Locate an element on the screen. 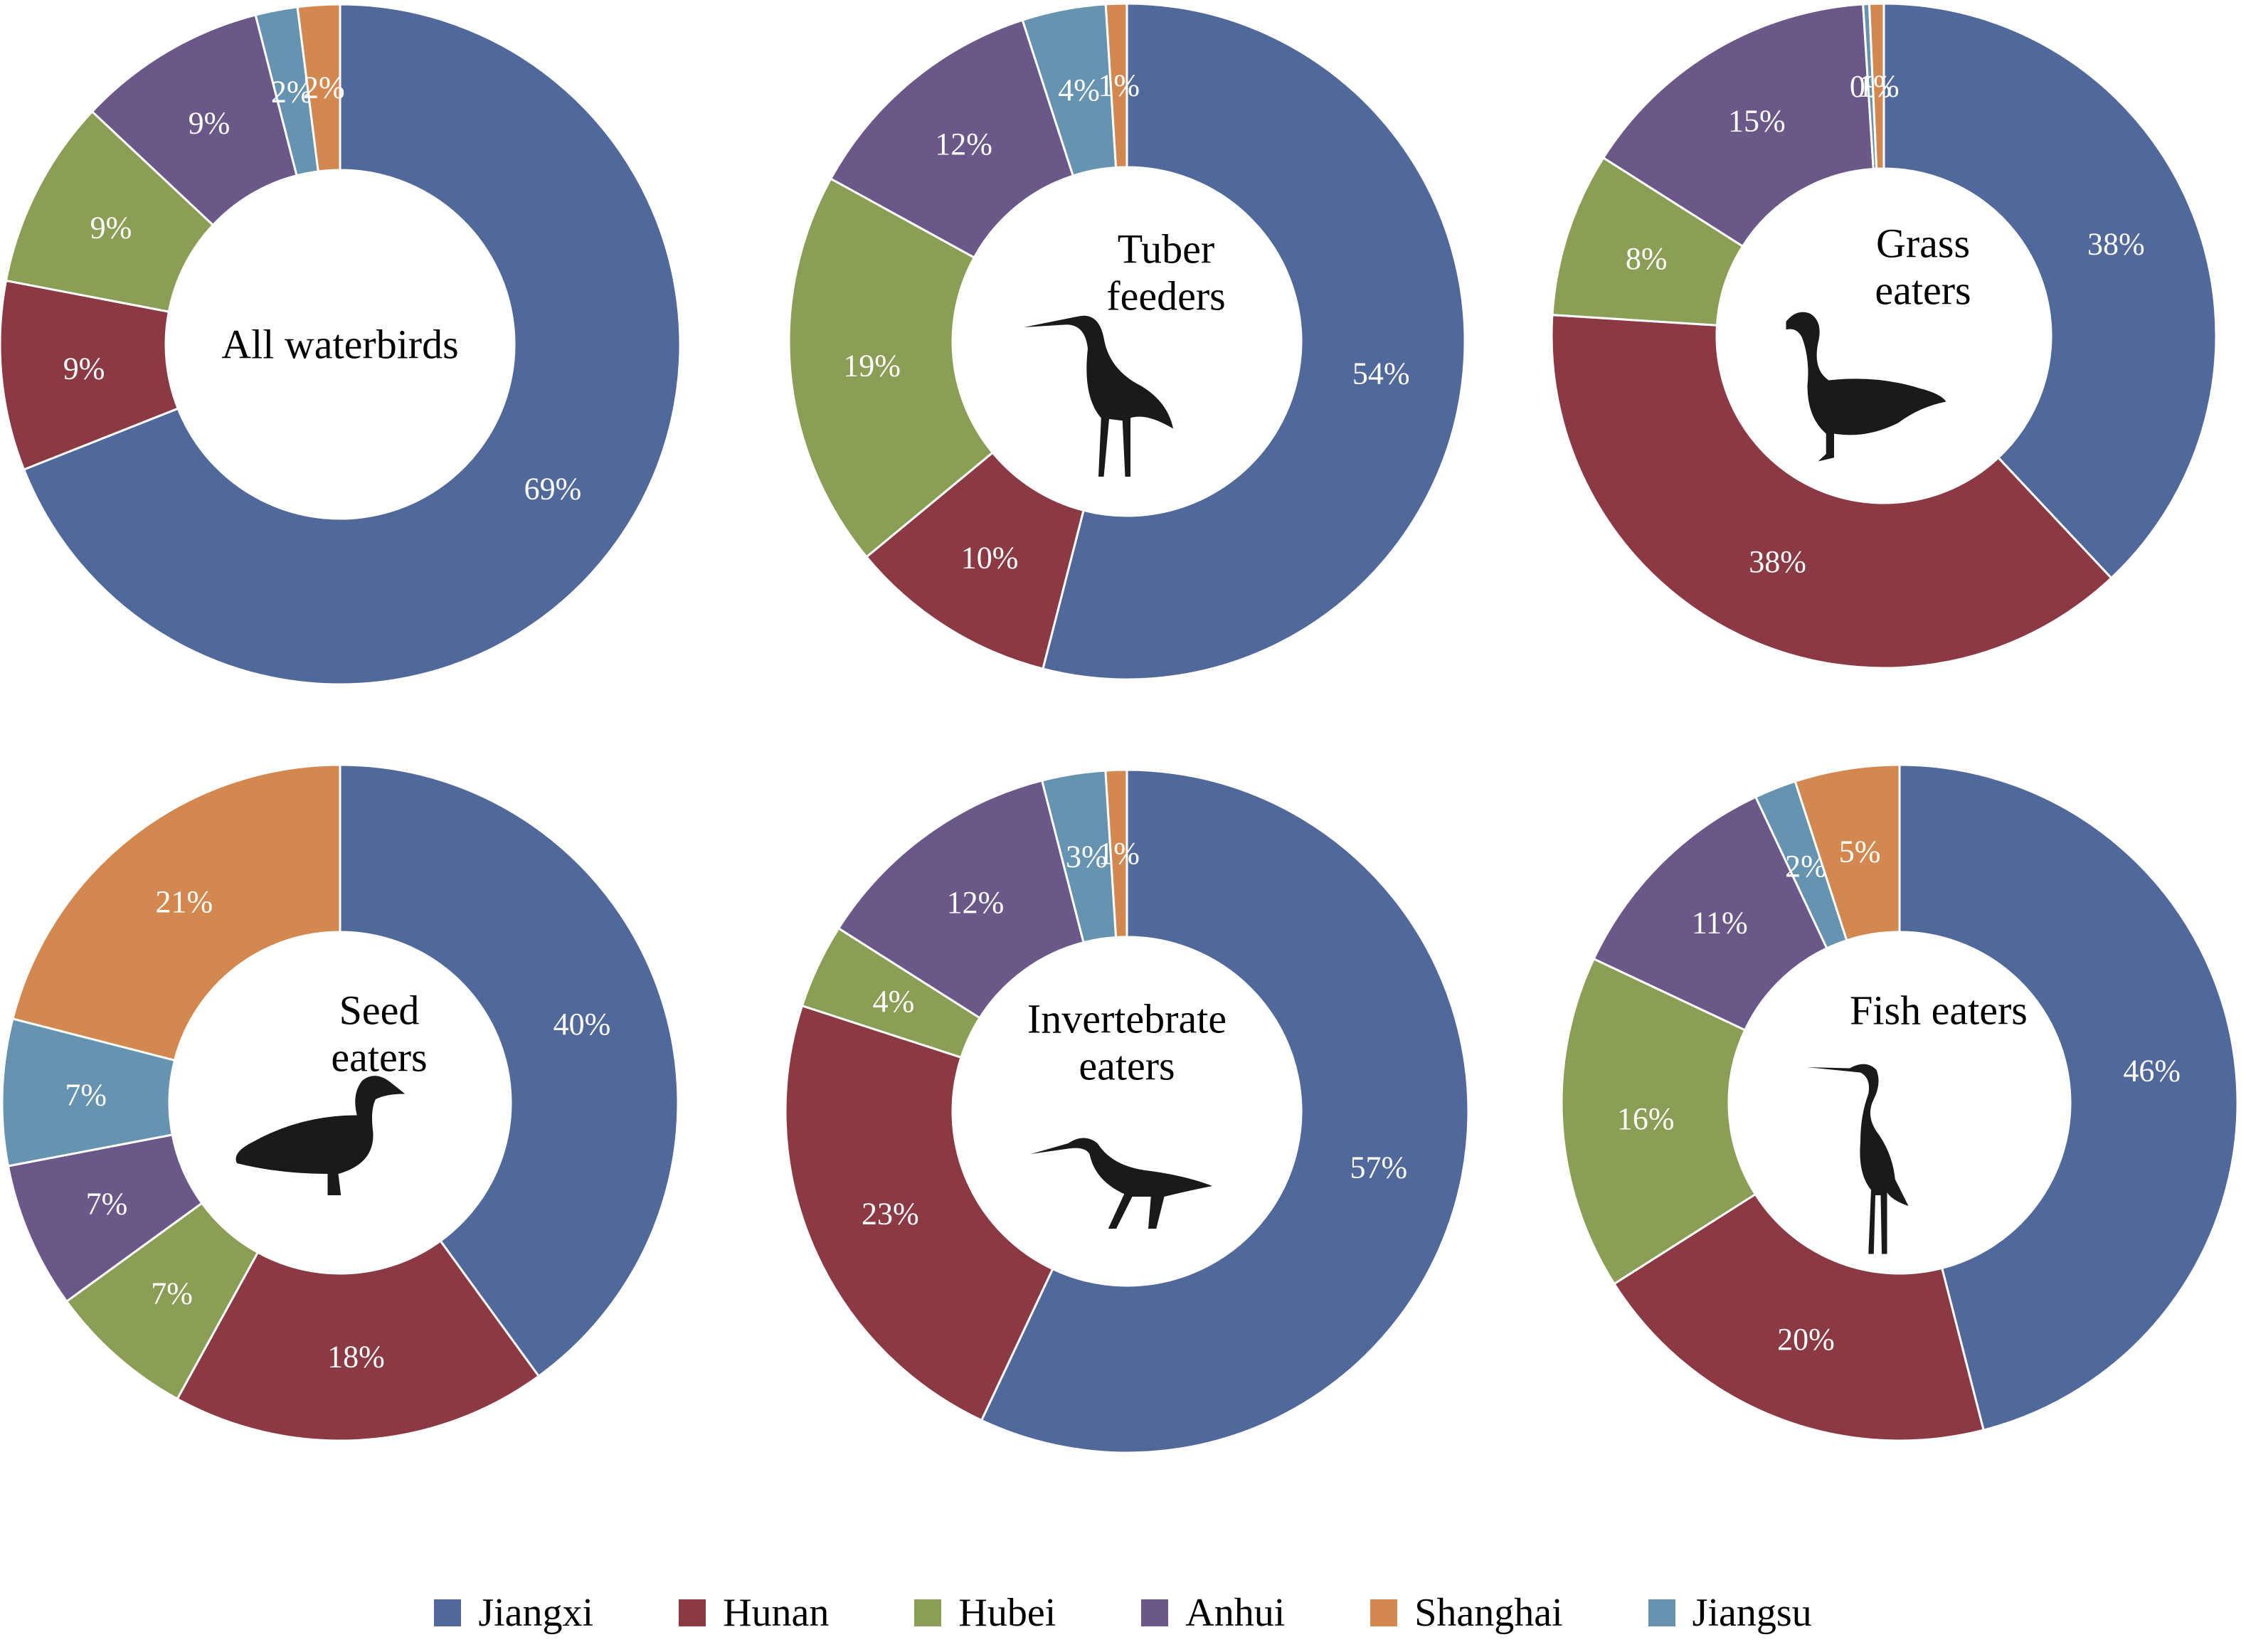 This screenshot has height=1652, width=2246. chart-title-line: All waterbirds is located at coordinates (340, 345).